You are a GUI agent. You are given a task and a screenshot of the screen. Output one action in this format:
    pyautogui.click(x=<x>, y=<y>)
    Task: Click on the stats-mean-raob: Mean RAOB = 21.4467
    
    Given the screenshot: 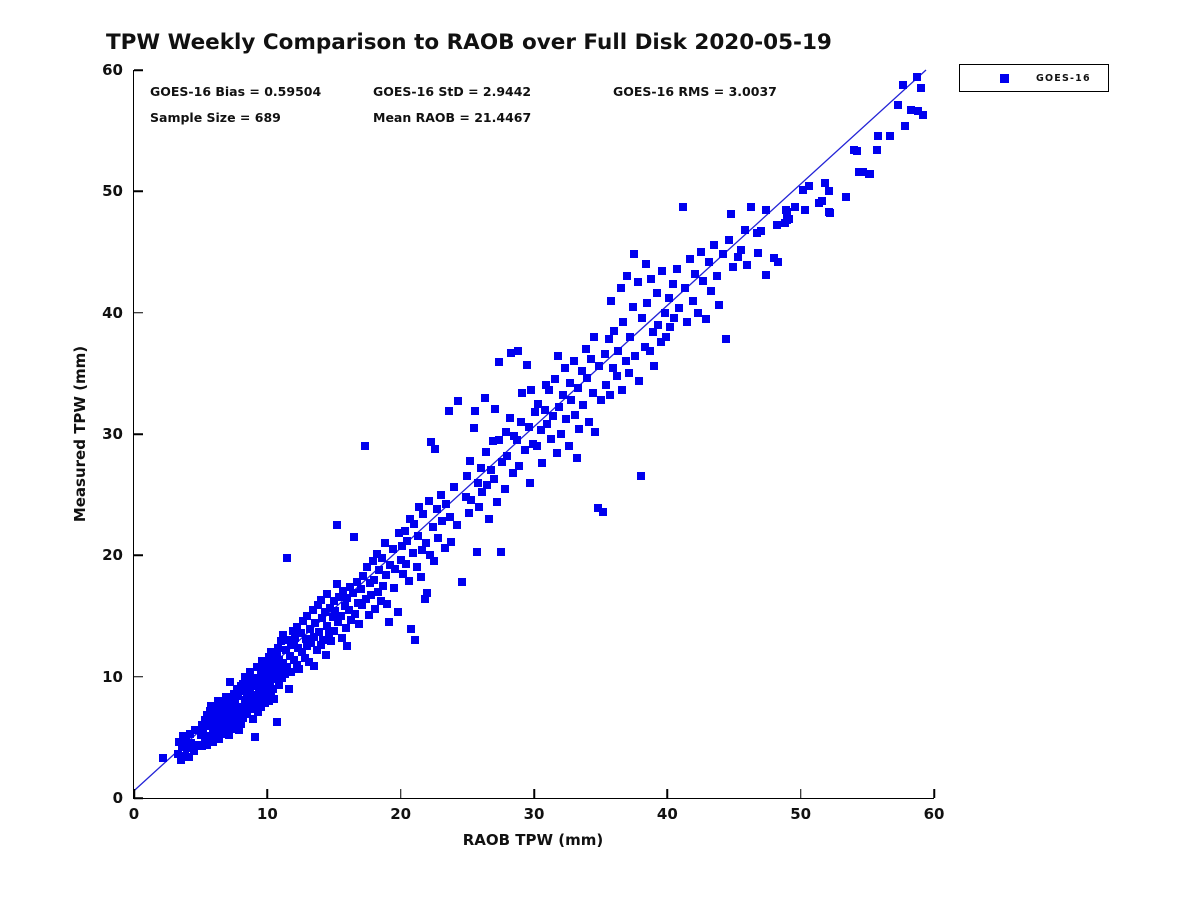 What is the action you would take?
    pyautogui.click(x=452, y=117)
    